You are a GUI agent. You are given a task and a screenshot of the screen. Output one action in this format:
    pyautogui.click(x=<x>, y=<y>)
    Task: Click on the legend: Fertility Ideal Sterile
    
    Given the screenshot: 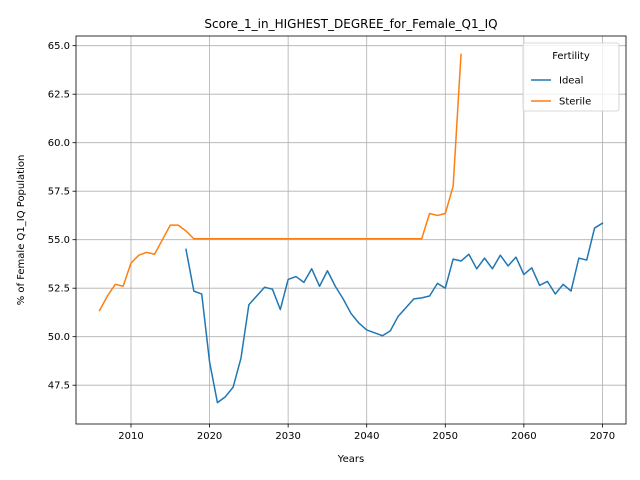 What is the action you would take?
    pyautogui.click(x=571, y=77)
    